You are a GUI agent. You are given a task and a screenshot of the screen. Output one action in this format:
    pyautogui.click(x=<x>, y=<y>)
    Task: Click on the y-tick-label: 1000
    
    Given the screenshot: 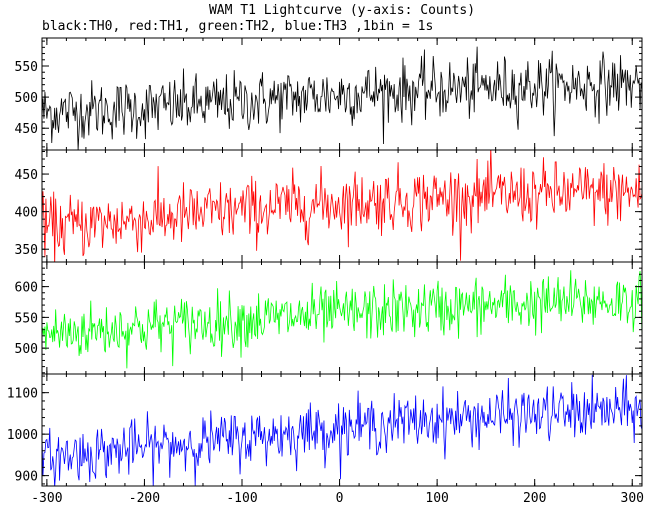 What is the action you would take?
    pyautogui.click(x=22, y=435)
    